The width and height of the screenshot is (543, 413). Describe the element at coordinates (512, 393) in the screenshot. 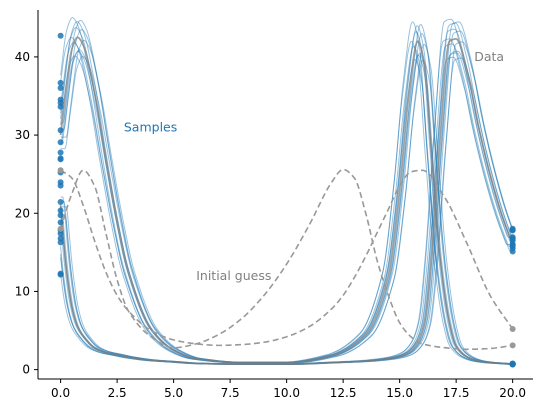

I see `x-tick-label: 20.0` at that location.